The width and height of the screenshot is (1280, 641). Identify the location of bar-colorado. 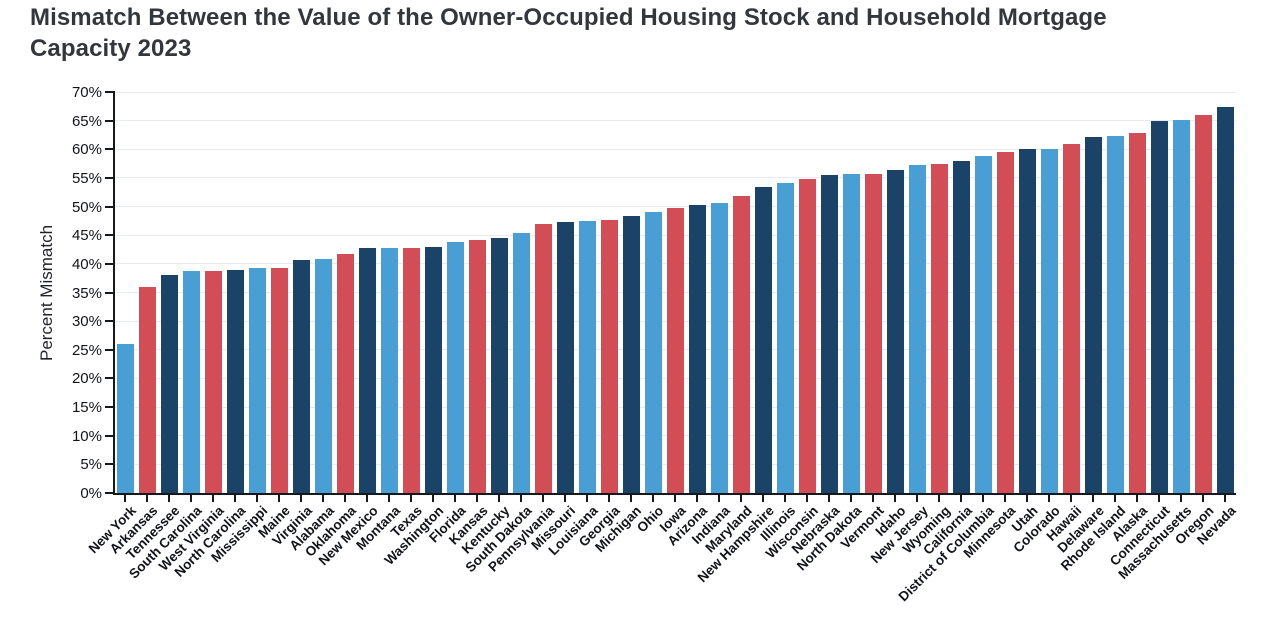
(1049, 321).